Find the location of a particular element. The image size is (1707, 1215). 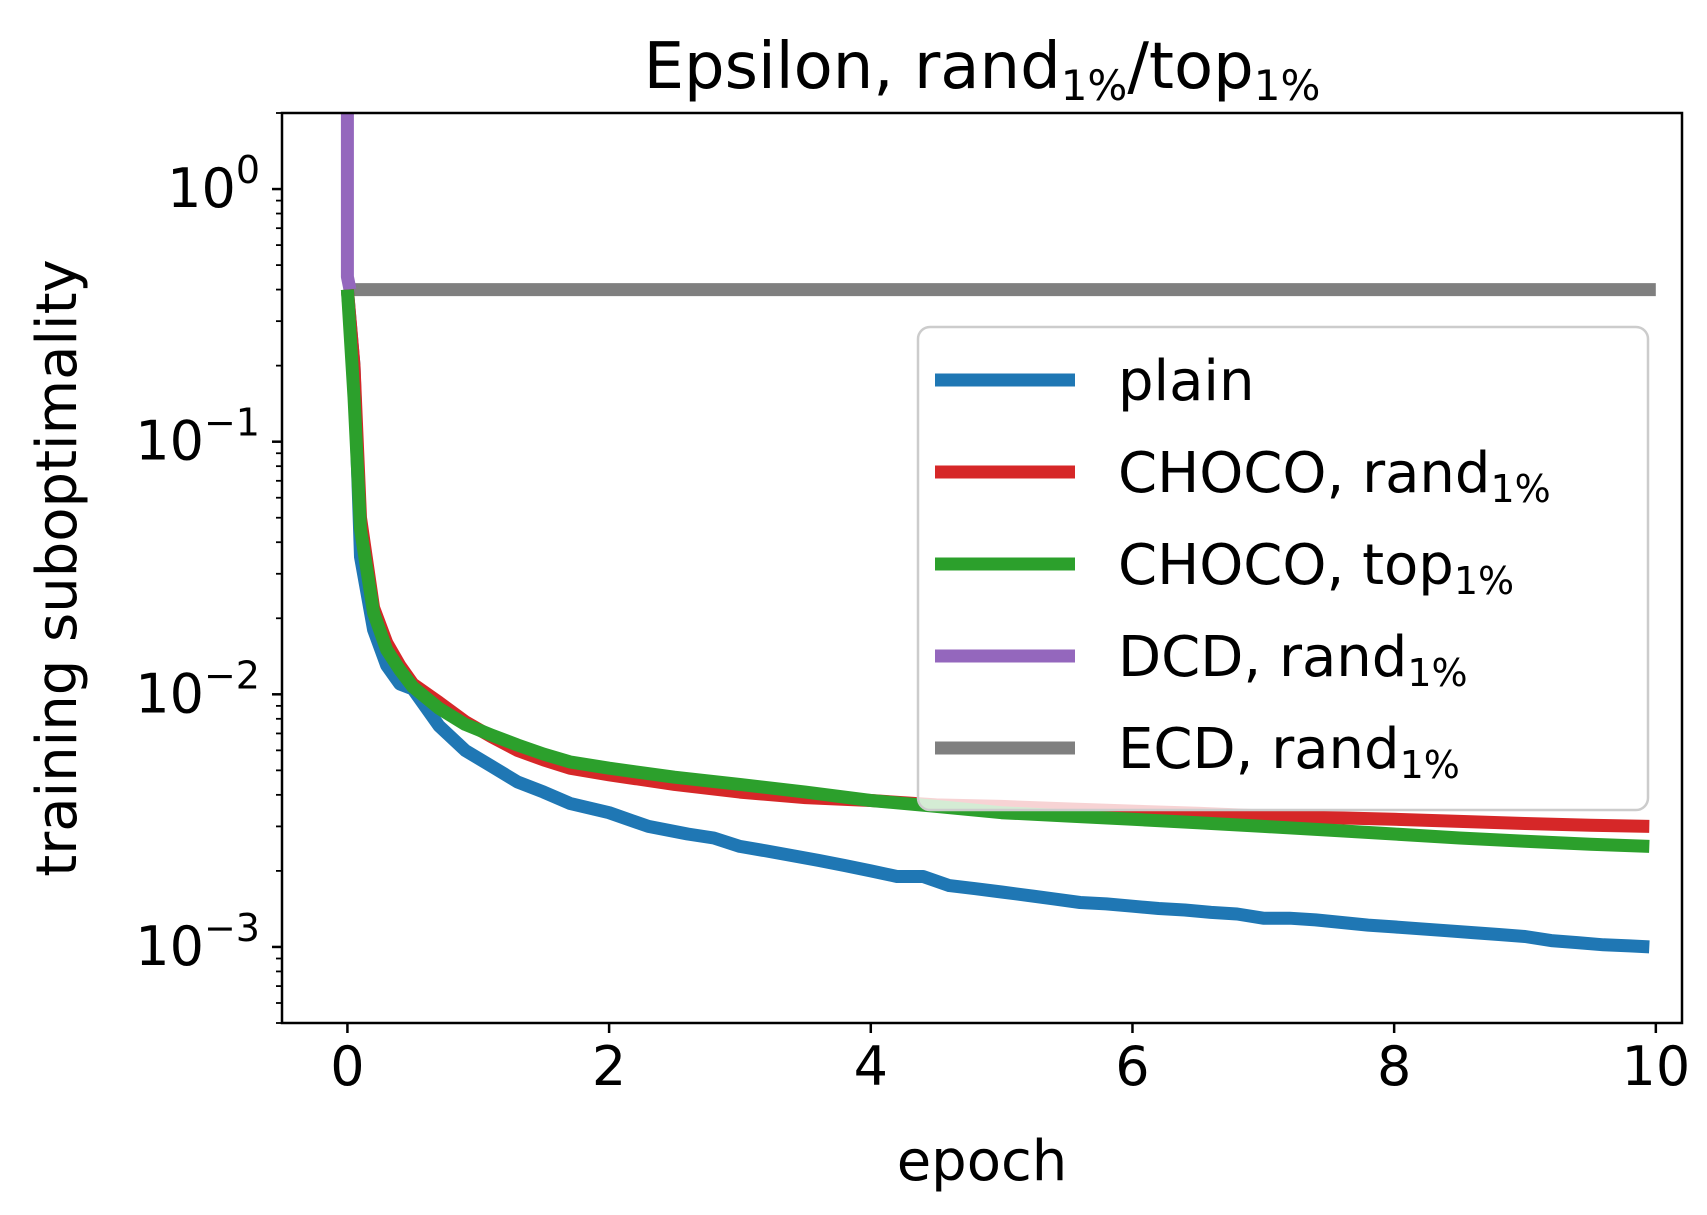

legend-label: plain is located at coordinates (1186, 381).